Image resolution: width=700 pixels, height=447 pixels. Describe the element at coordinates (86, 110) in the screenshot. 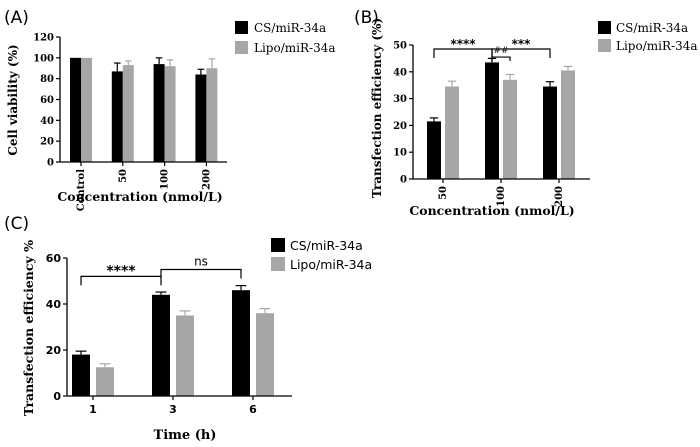

I see `bar-lipo-mir-34a-Control` at that location.